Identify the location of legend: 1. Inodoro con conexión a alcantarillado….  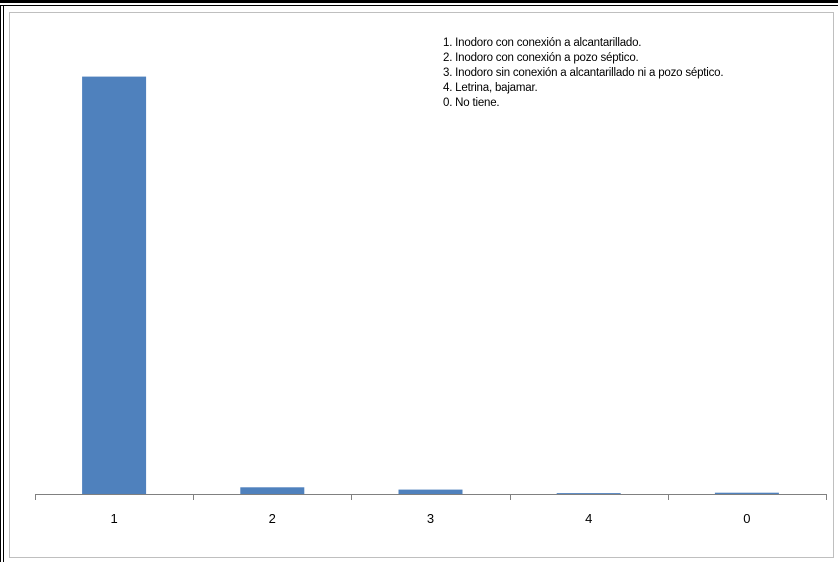
(633, 73).